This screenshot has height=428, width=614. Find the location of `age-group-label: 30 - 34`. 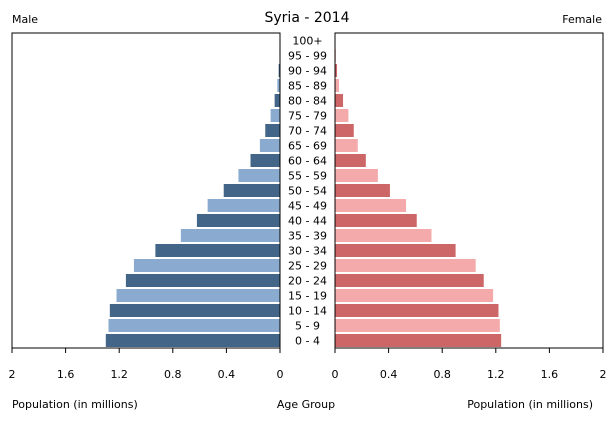

age-group-label: 30 - 34 is located at coordinates (307, 251).